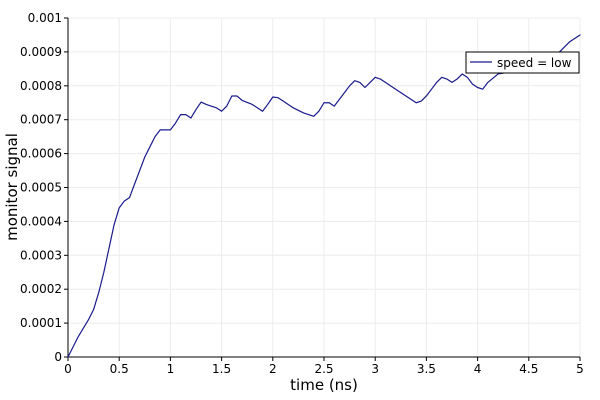  I want to click on x-axis-title: time (ns), so click(324, 385).